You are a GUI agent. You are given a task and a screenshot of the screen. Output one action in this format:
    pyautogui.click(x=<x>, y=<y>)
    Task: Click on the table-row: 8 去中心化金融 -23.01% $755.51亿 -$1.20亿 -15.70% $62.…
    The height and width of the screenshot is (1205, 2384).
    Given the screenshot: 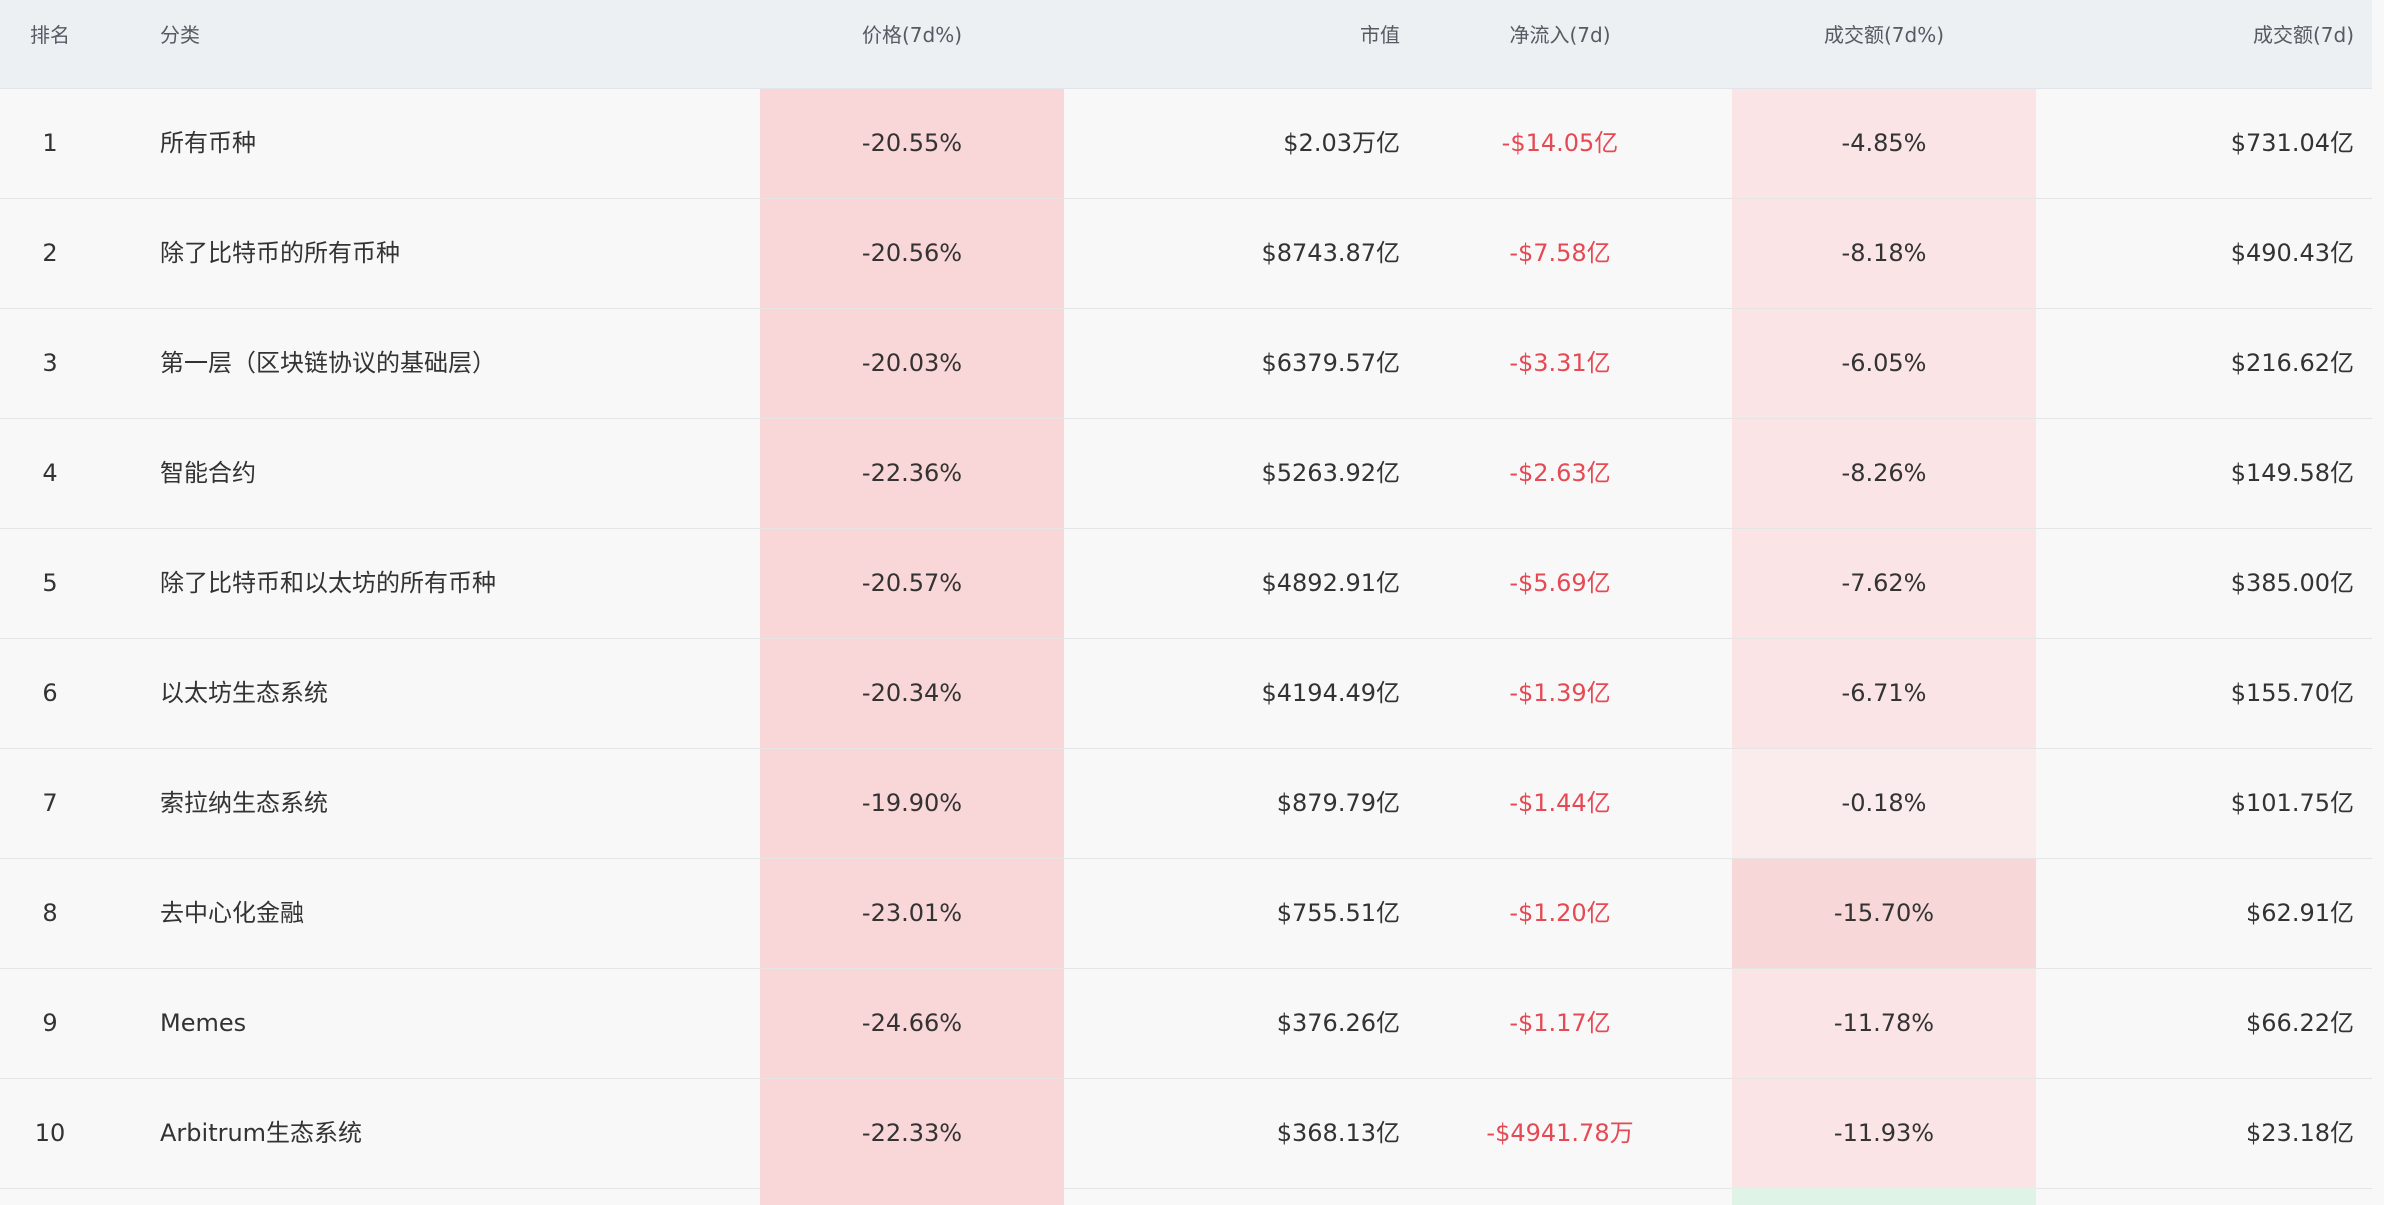 What is the action you would take?
    pyautogui.click(x=1186, y=914)
    